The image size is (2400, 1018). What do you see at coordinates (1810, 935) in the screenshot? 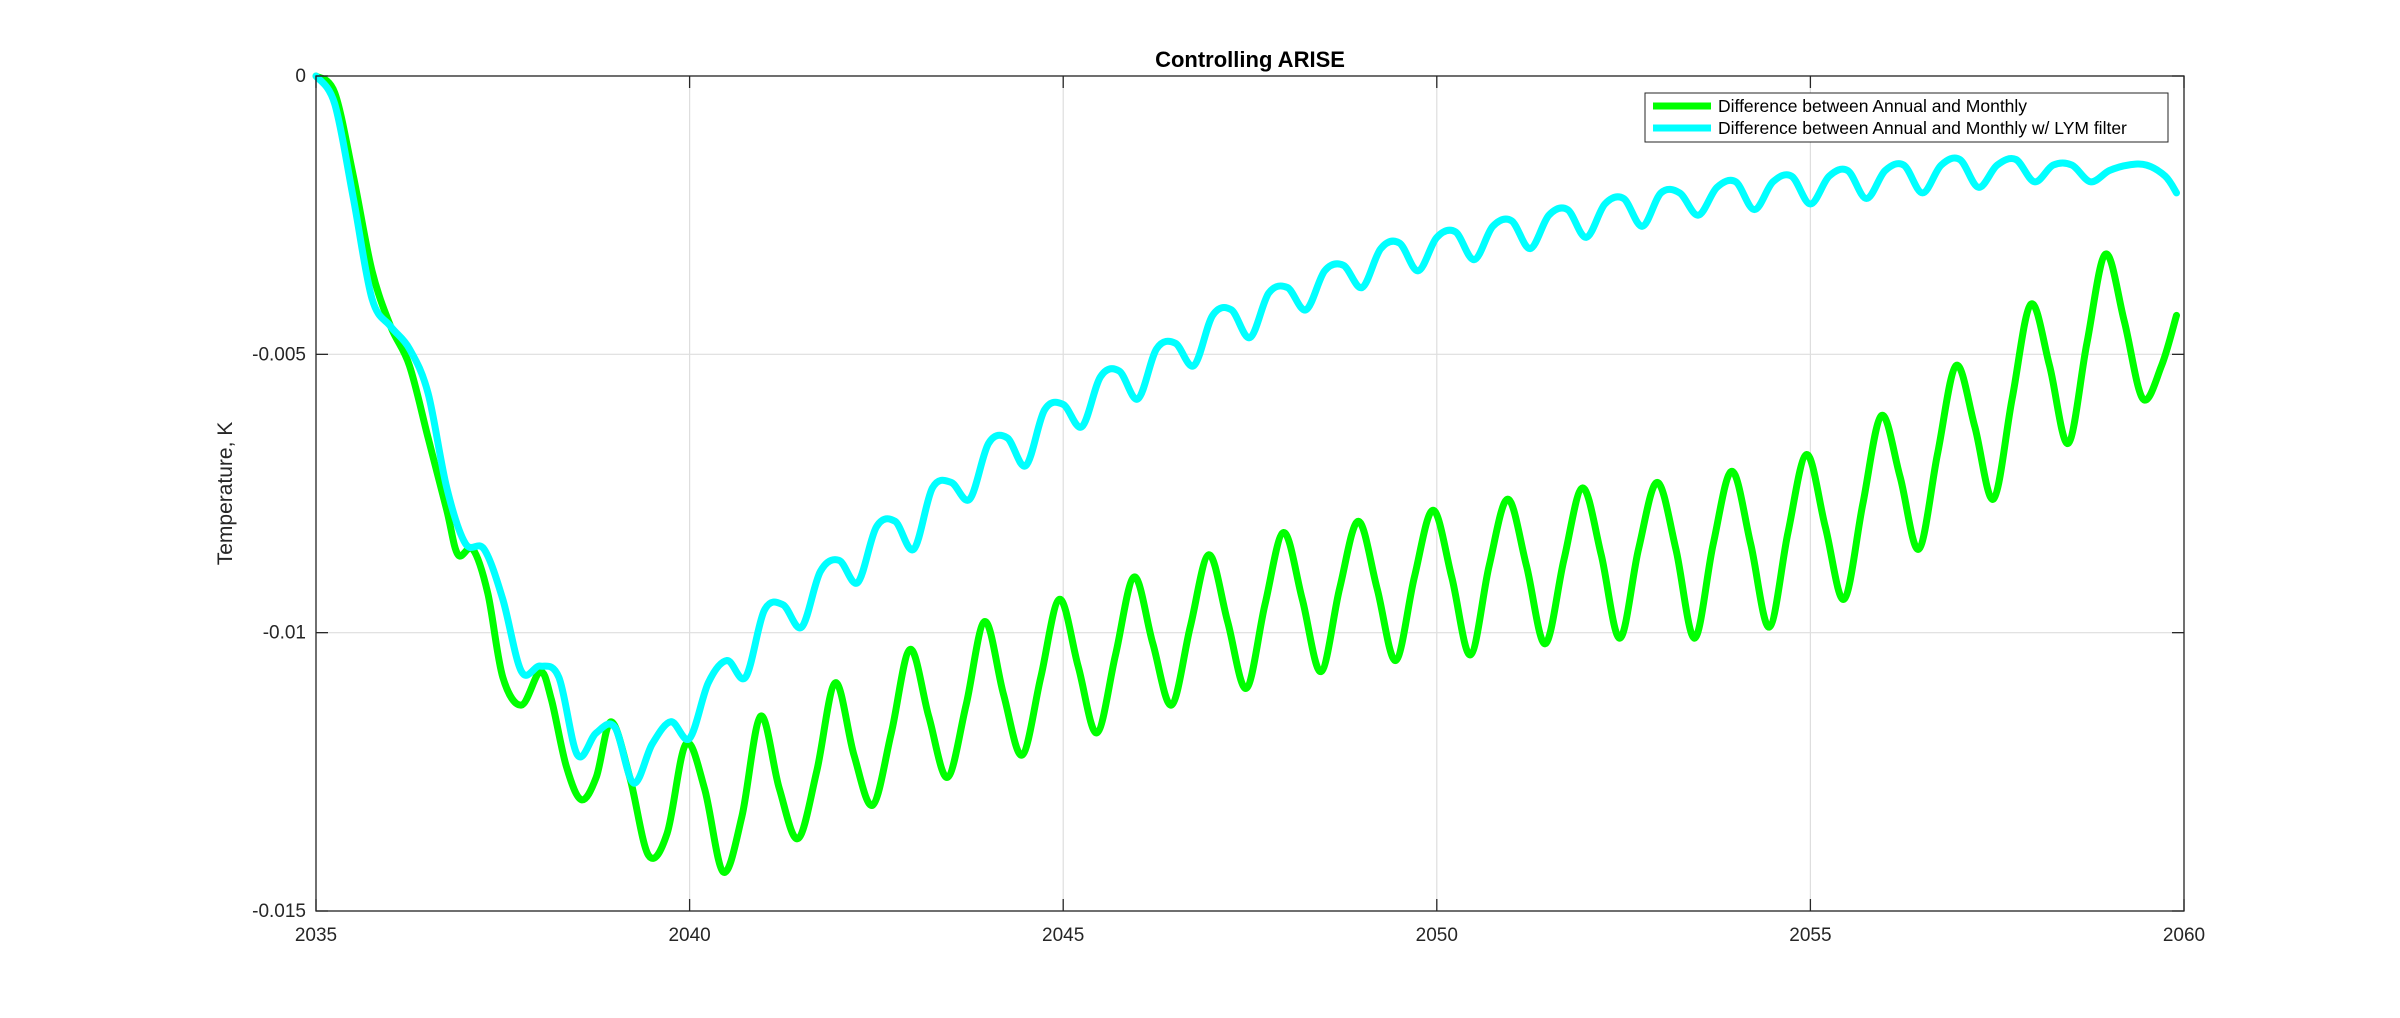
I see `x-tick-label: 2055` at bounding box center [1810, 935].